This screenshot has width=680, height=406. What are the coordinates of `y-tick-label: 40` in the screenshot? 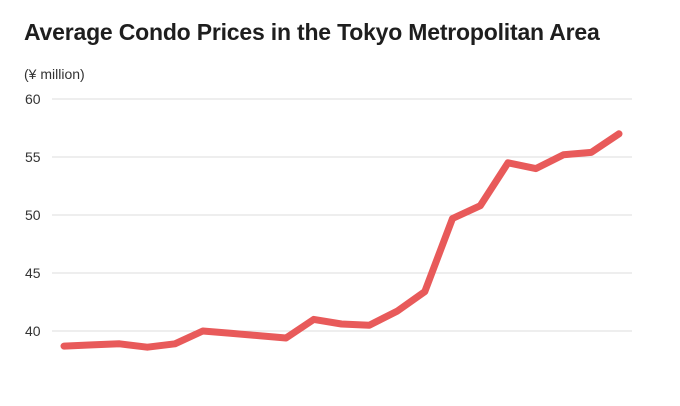 It's located at (33, 331).